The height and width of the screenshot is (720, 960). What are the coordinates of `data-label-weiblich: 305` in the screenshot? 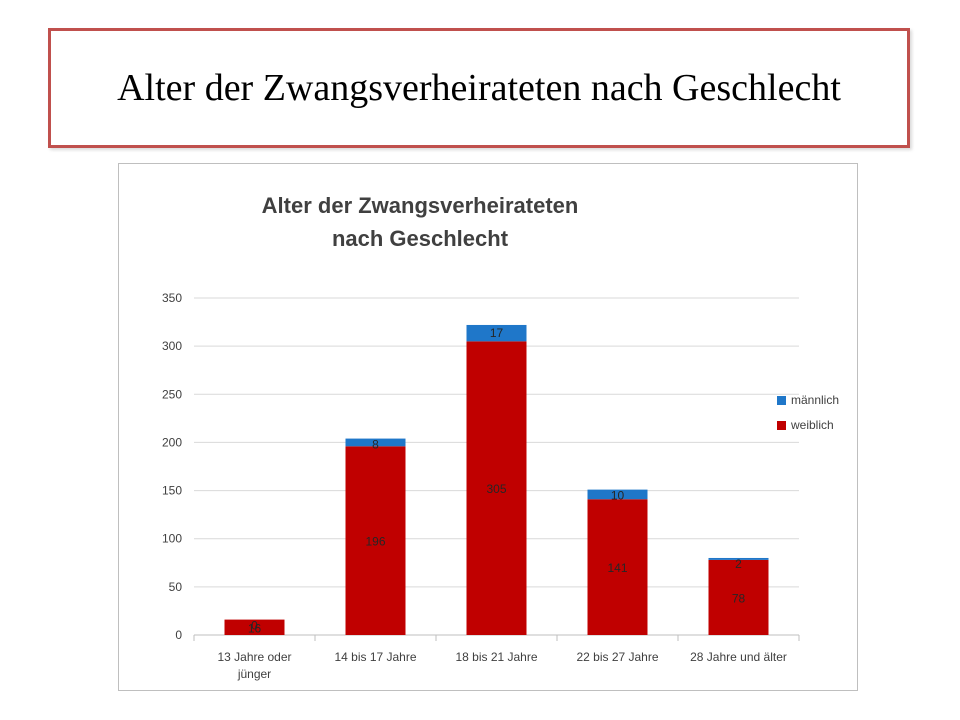 It's located at (496, 489).